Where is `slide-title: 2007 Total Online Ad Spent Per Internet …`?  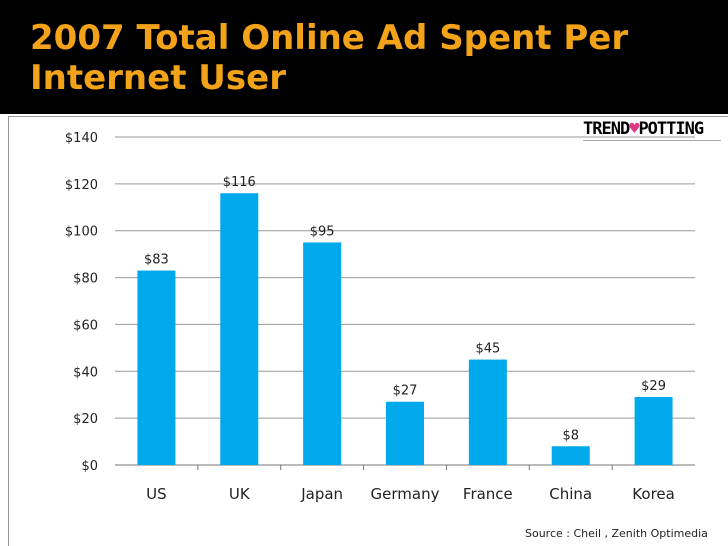
slide-title: 2007 Total Online Ad Spent Per Internet … is located at coordinates (329, 58).